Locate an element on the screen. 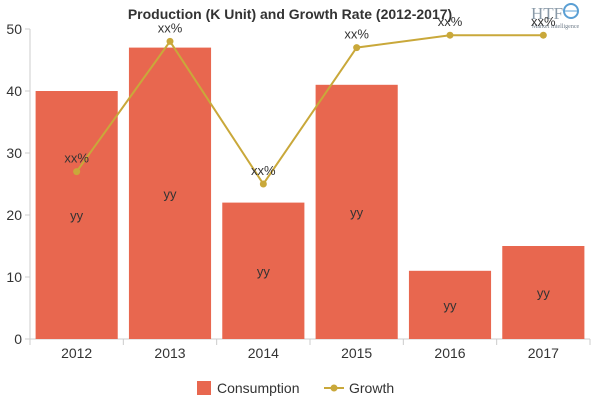 The height and width of the screenshot is (400, 600). x-tick-label: 2013 is located at coordinates (169, 353).